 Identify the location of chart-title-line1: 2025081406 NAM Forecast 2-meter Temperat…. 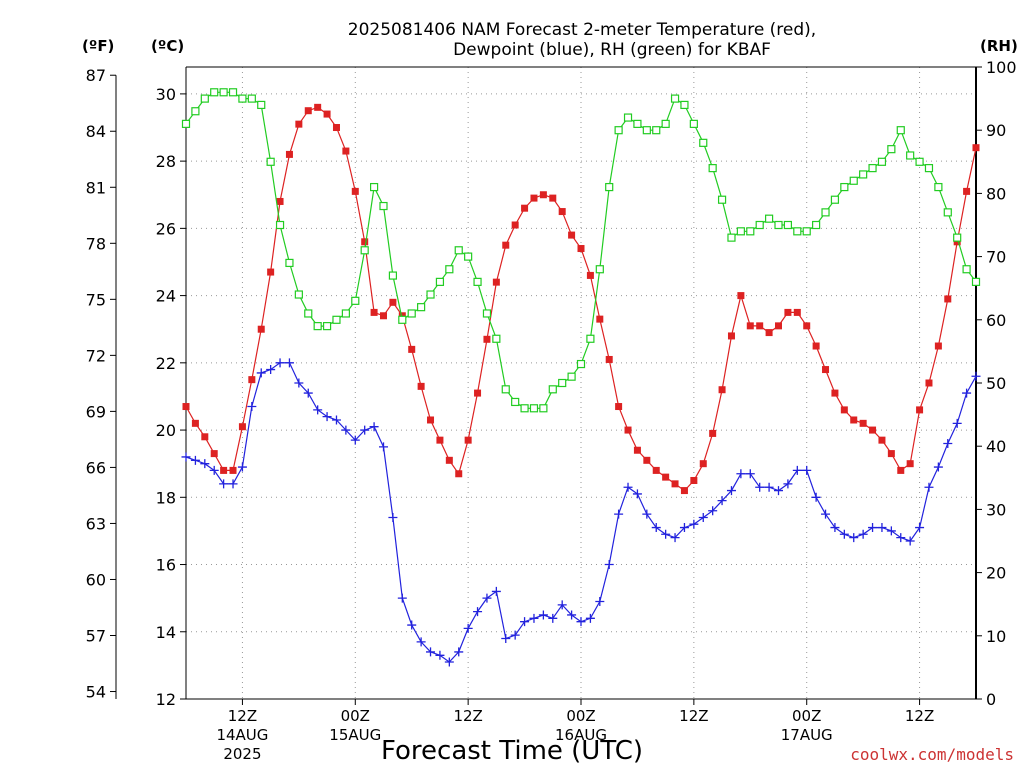
(582, 30).